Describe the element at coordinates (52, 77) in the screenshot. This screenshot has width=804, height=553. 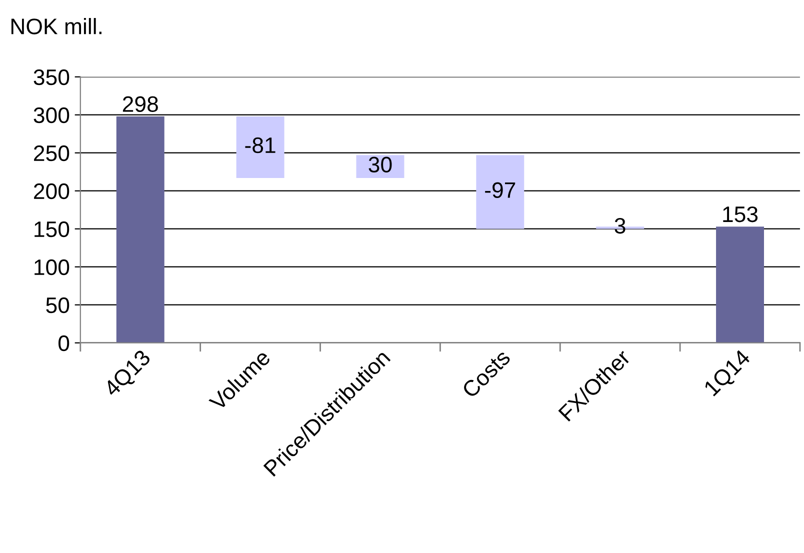
I see `y-tick-label: 350` at that location.